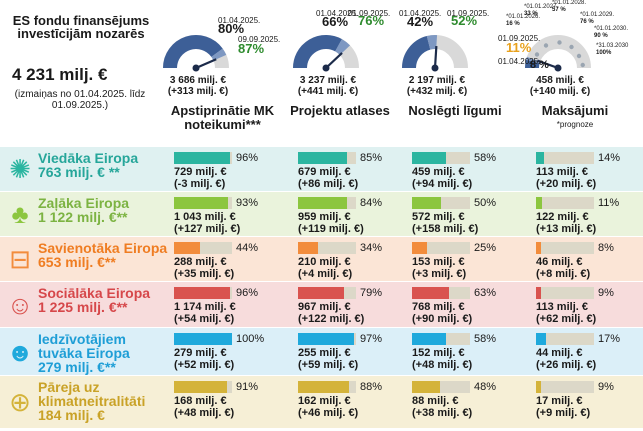  I want to click on column-title: Apstiprinātie MK noteikumi***, so click(222, 117).